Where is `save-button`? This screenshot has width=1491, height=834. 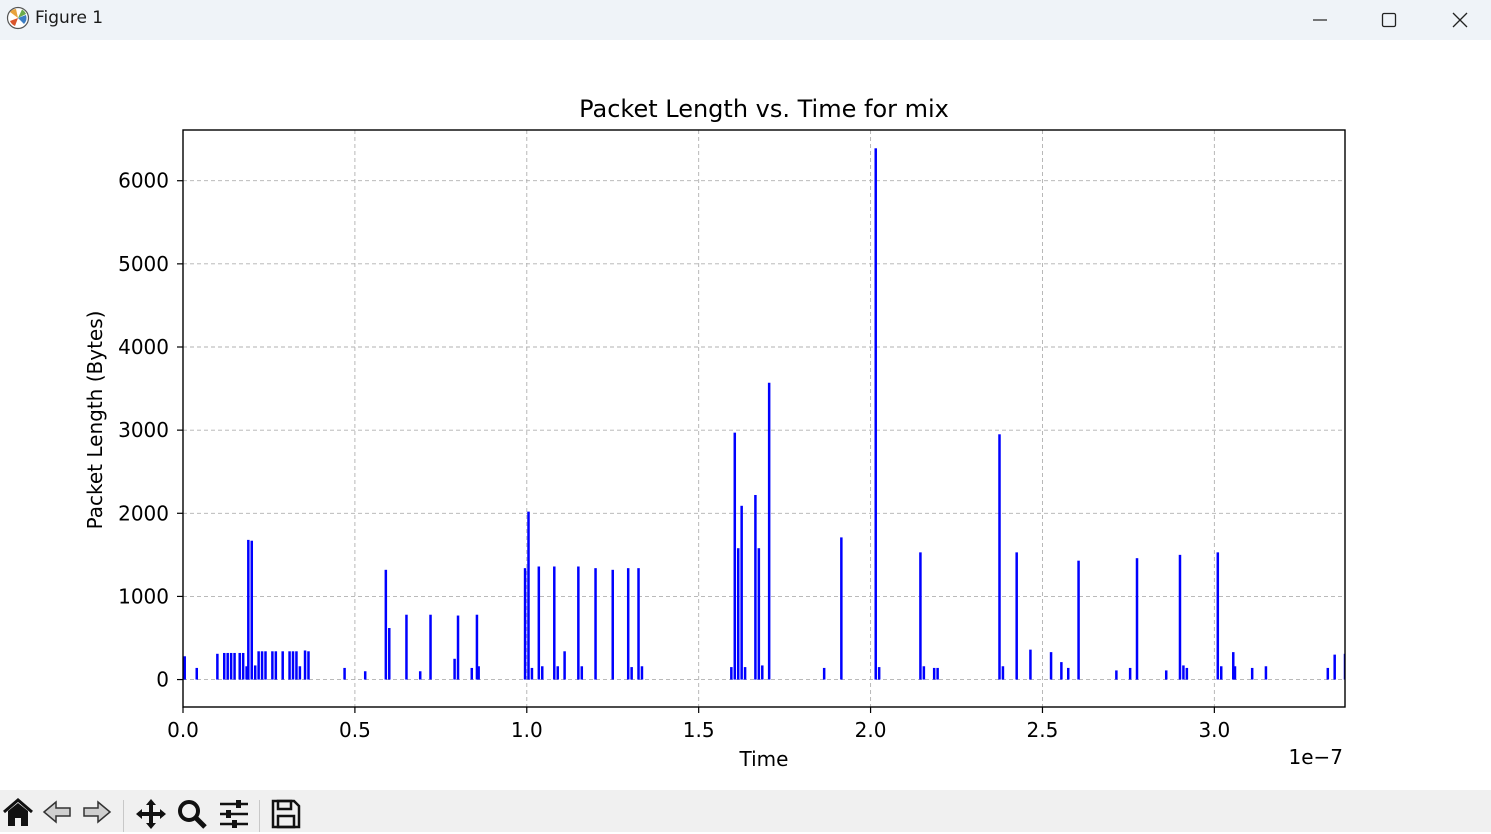 save-button is located at coordinates (286, 815).